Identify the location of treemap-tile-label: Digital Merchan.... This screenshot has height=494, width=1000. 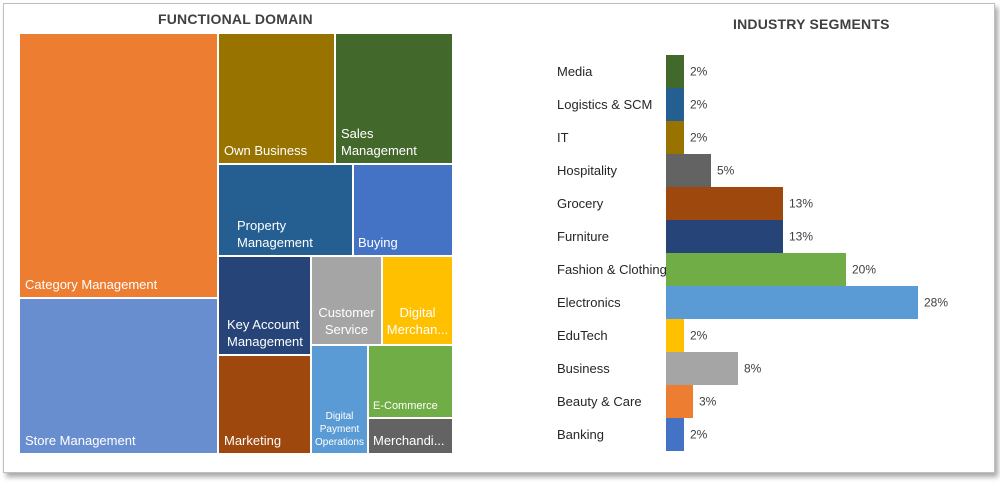
(417, 321).